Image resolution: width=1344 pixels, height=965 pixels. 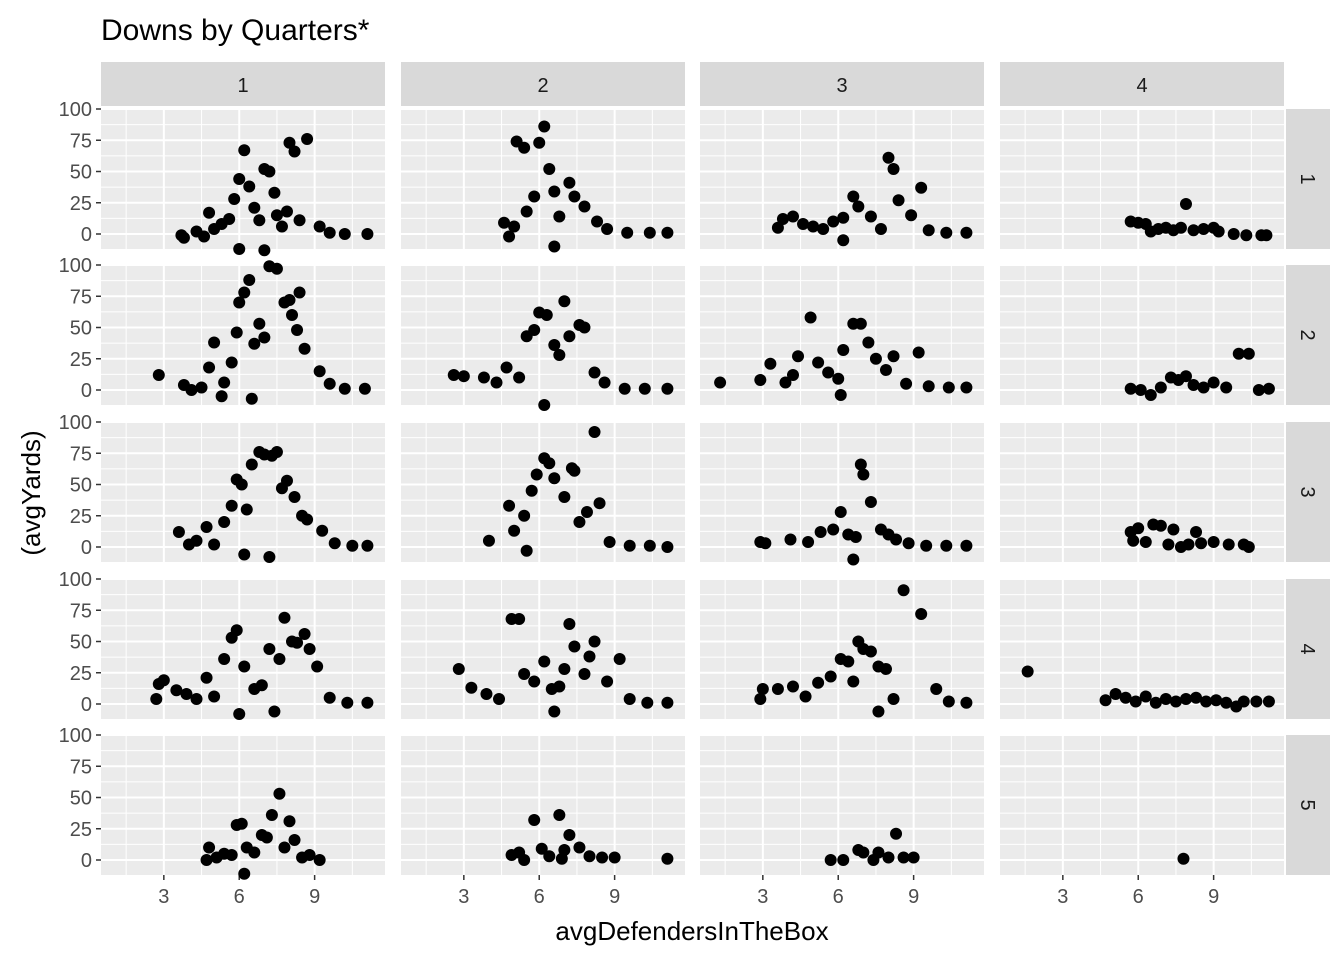 I want to click on chart-title: Downs by Quarters*, so click(x=235, y=30).